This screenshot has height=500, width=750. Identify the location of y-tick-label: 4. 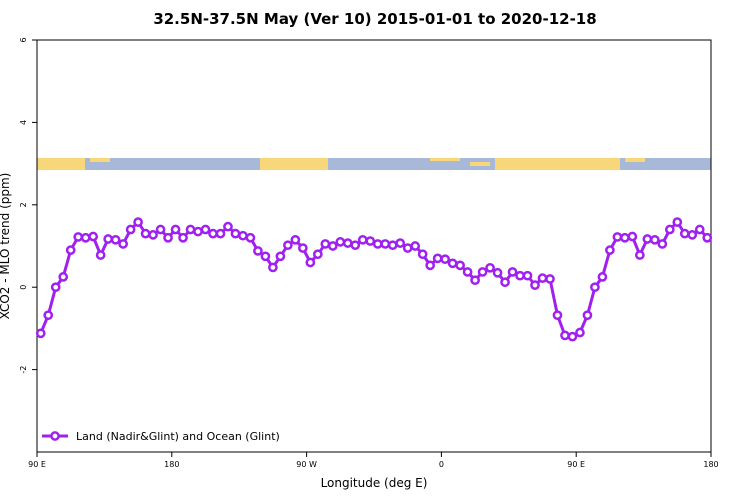
(23, 122).